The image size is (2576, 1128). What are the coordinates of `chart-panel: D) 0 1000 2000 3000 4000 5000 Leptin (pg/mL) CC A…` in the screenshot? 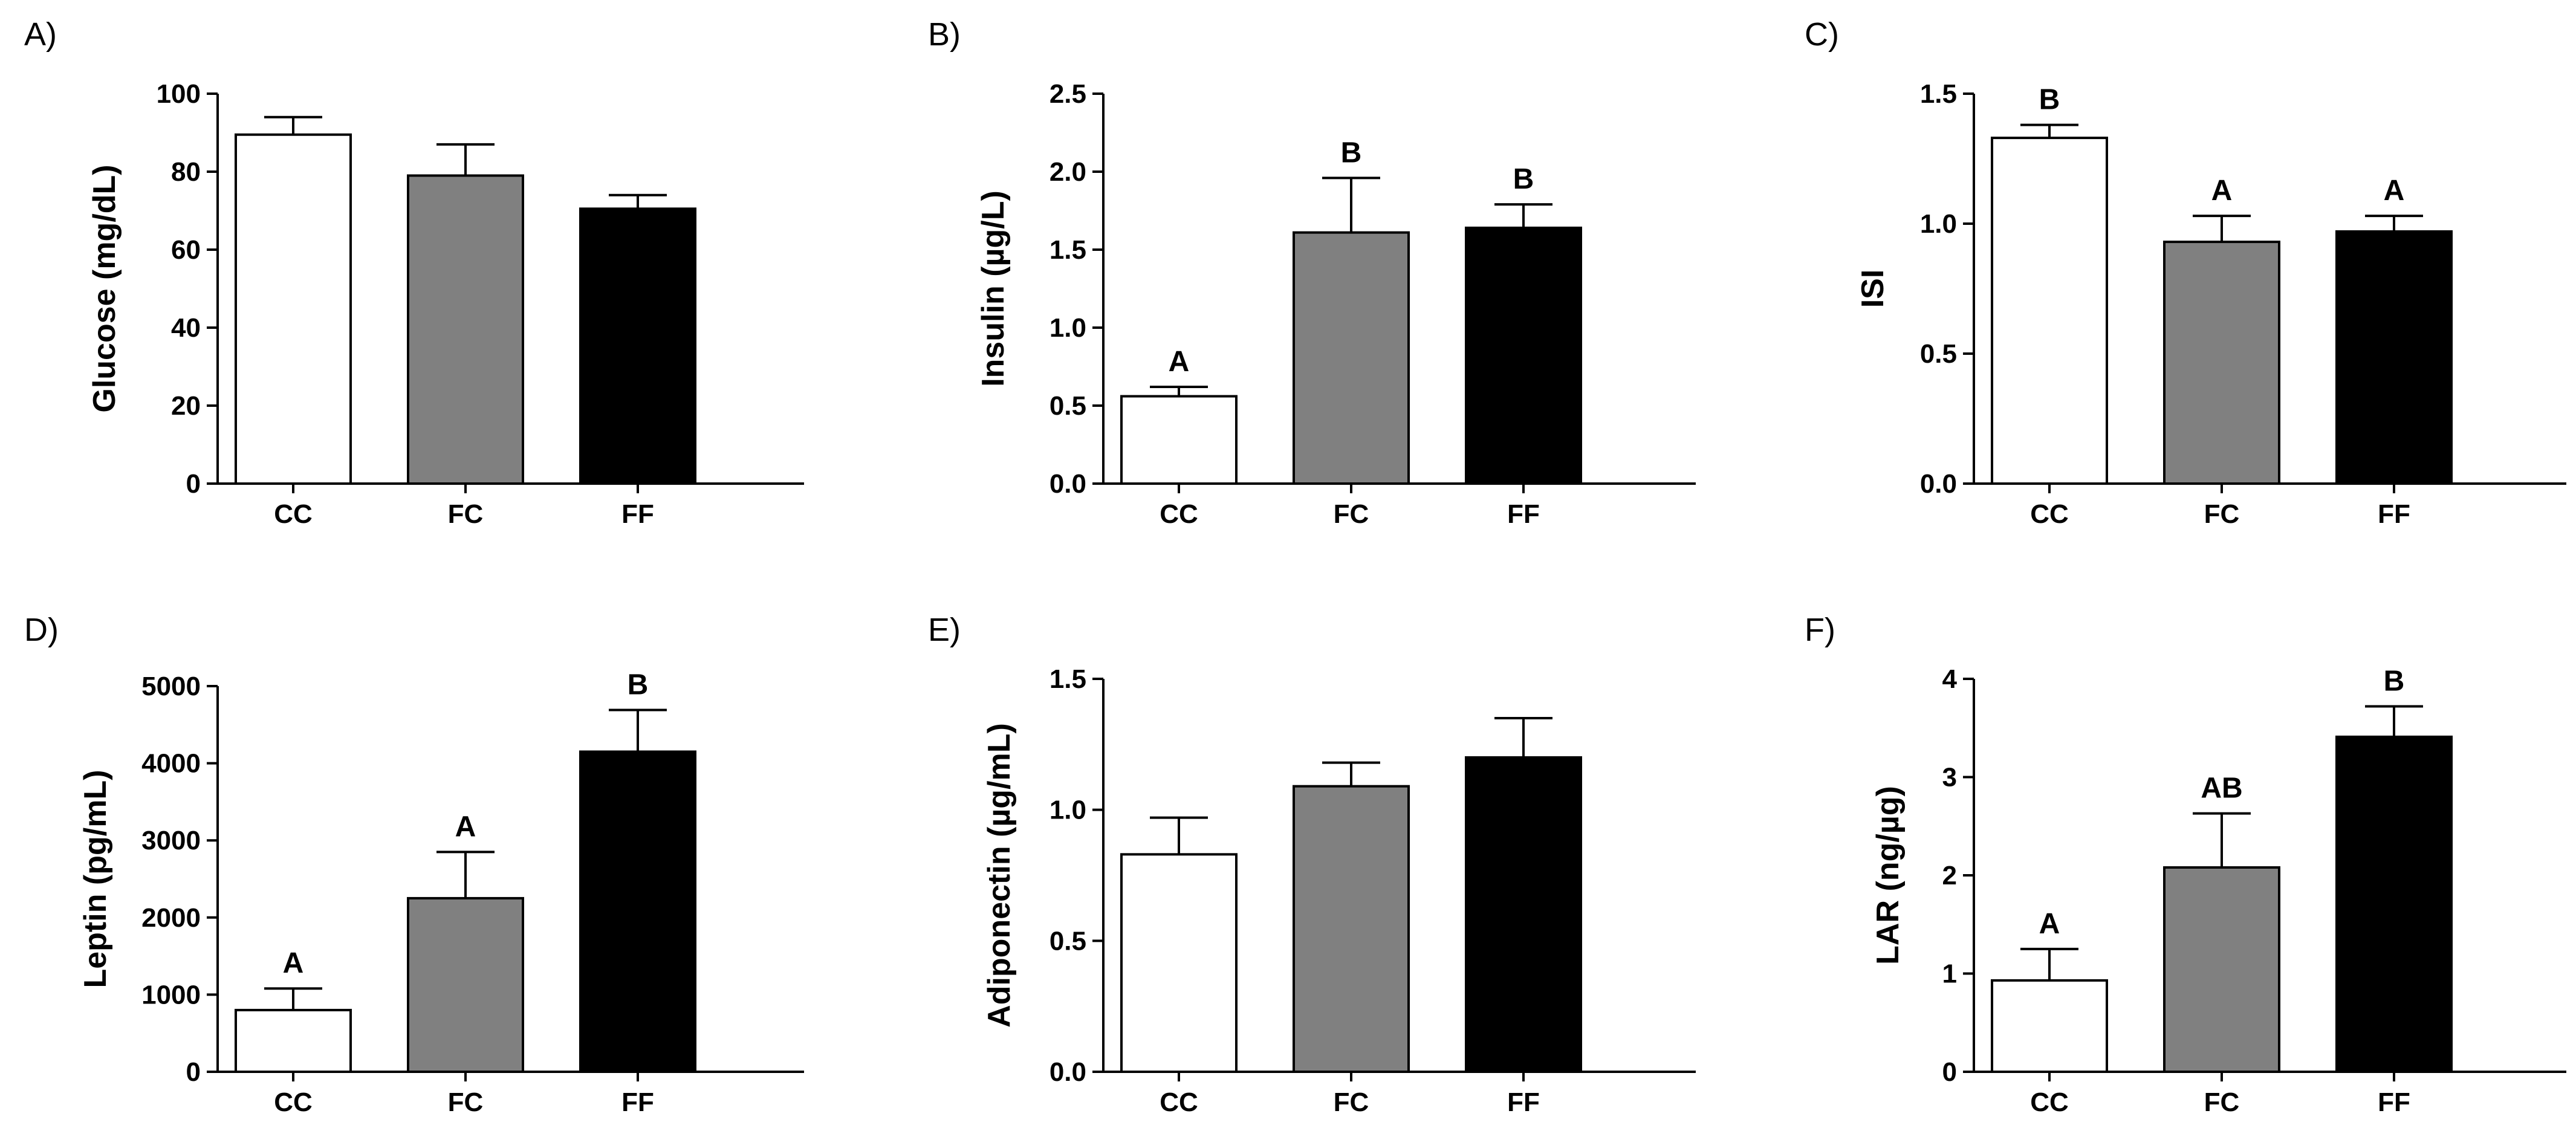 It's located at (414, 864).